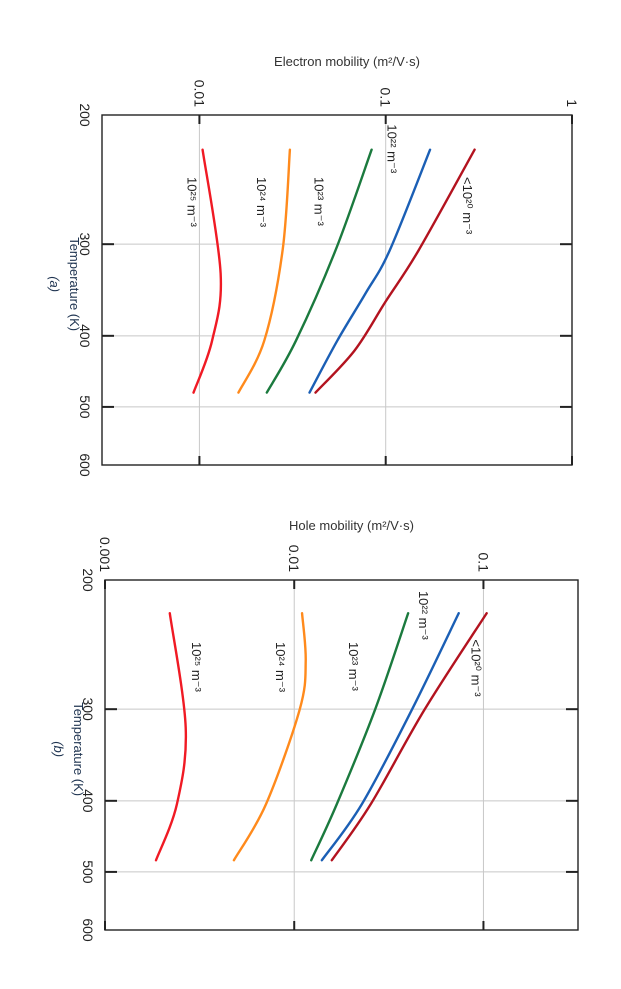  What do you see at coordinates (58, 749) in the screenshot?
I see `panel-label: (b)` at bounding box center [58, 749].